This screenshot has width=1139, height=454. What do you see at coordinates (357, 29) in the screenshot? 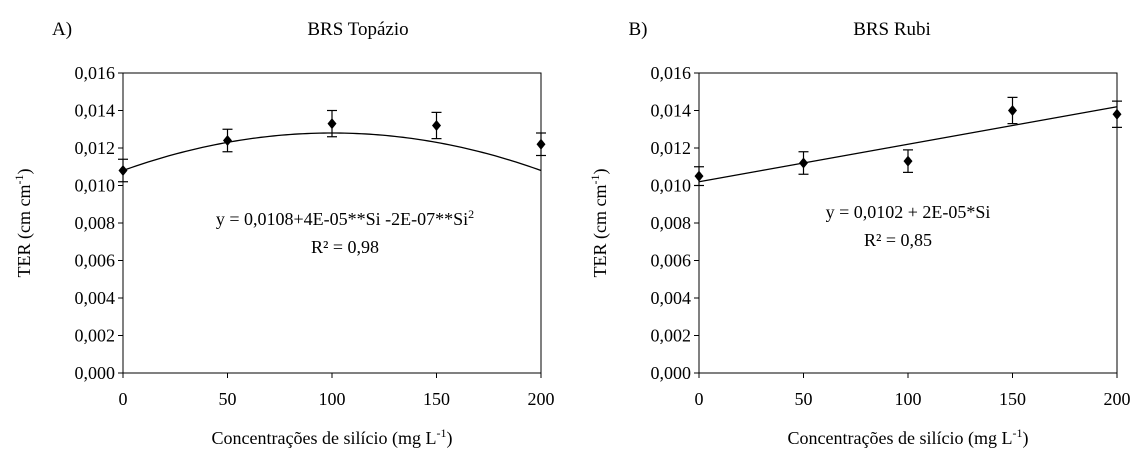
I see `chart-title: BRS Topázio` at bounding box center [357, 29].